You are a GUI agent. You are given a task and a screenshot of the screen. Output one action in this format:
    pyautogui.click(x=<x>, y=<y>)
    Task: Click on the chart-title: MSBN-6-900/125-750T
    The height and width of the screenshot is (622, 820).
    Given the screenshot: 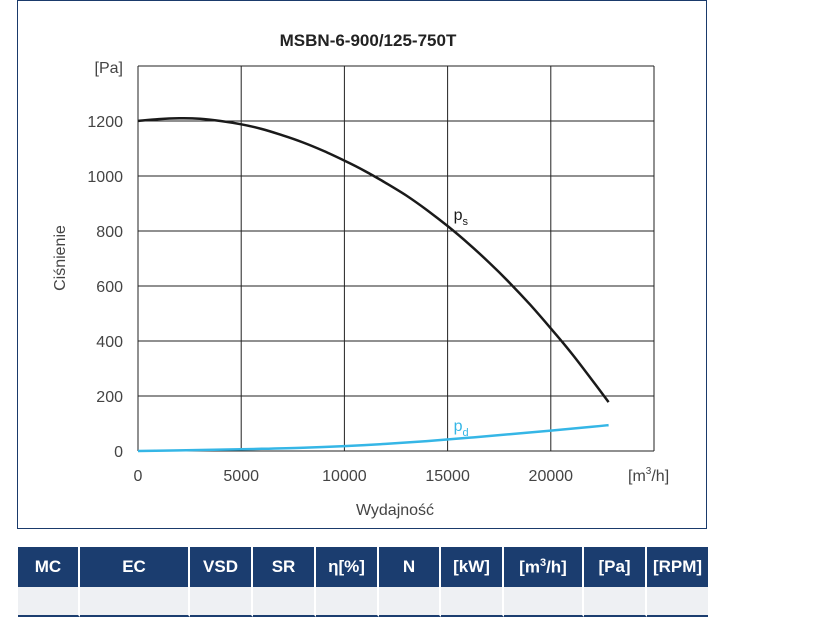 What is the action you would take?
    pyautogui.click(x=368, y=40)
    